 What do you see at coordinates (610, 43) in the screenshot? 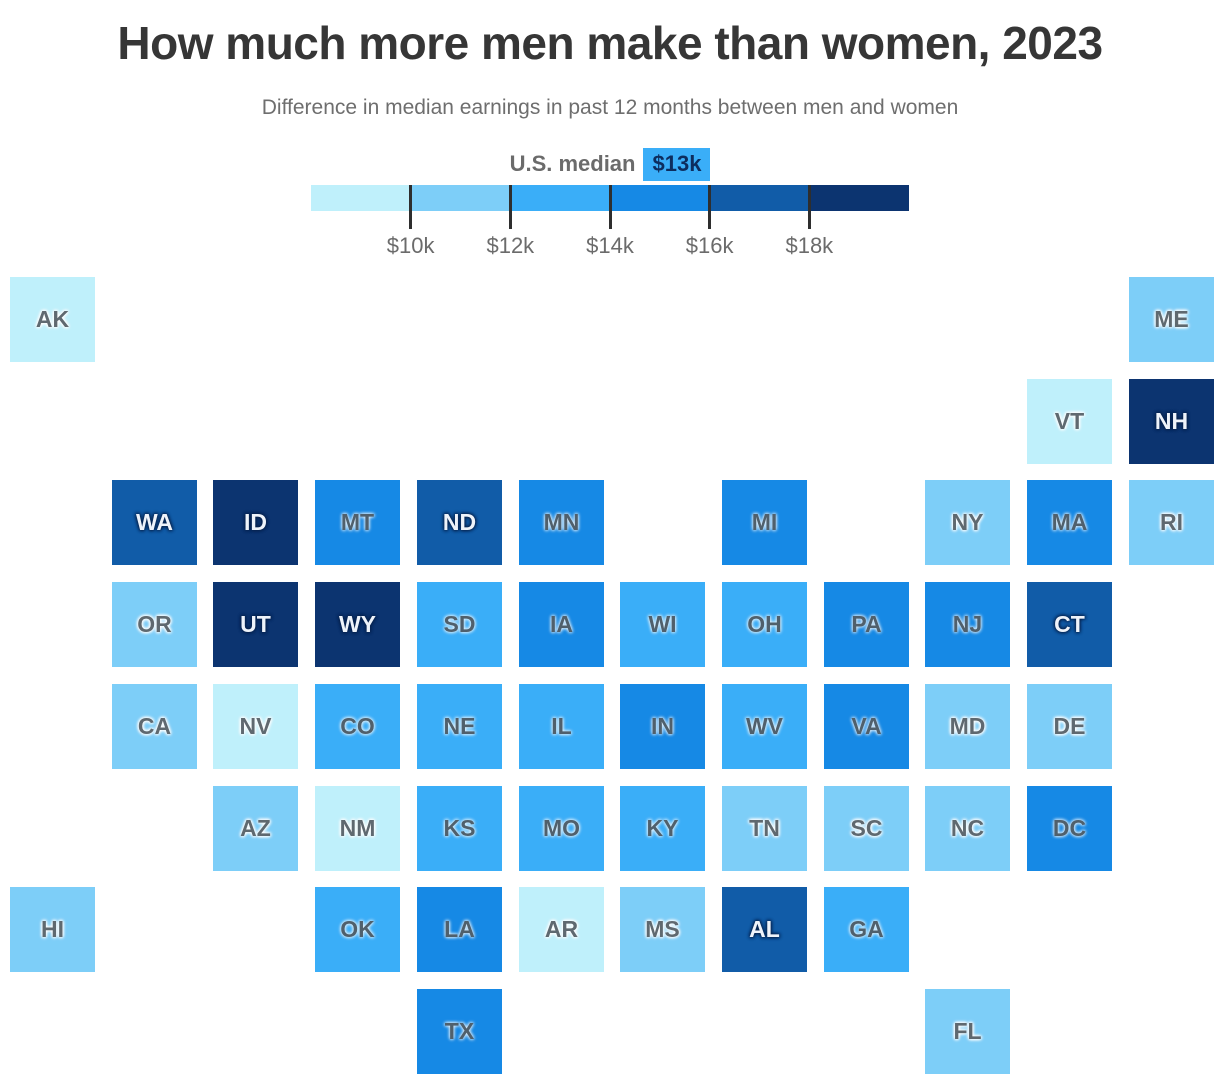
I see `page-title: How much more men make than women, 2023` at bounding box center [610, 43].